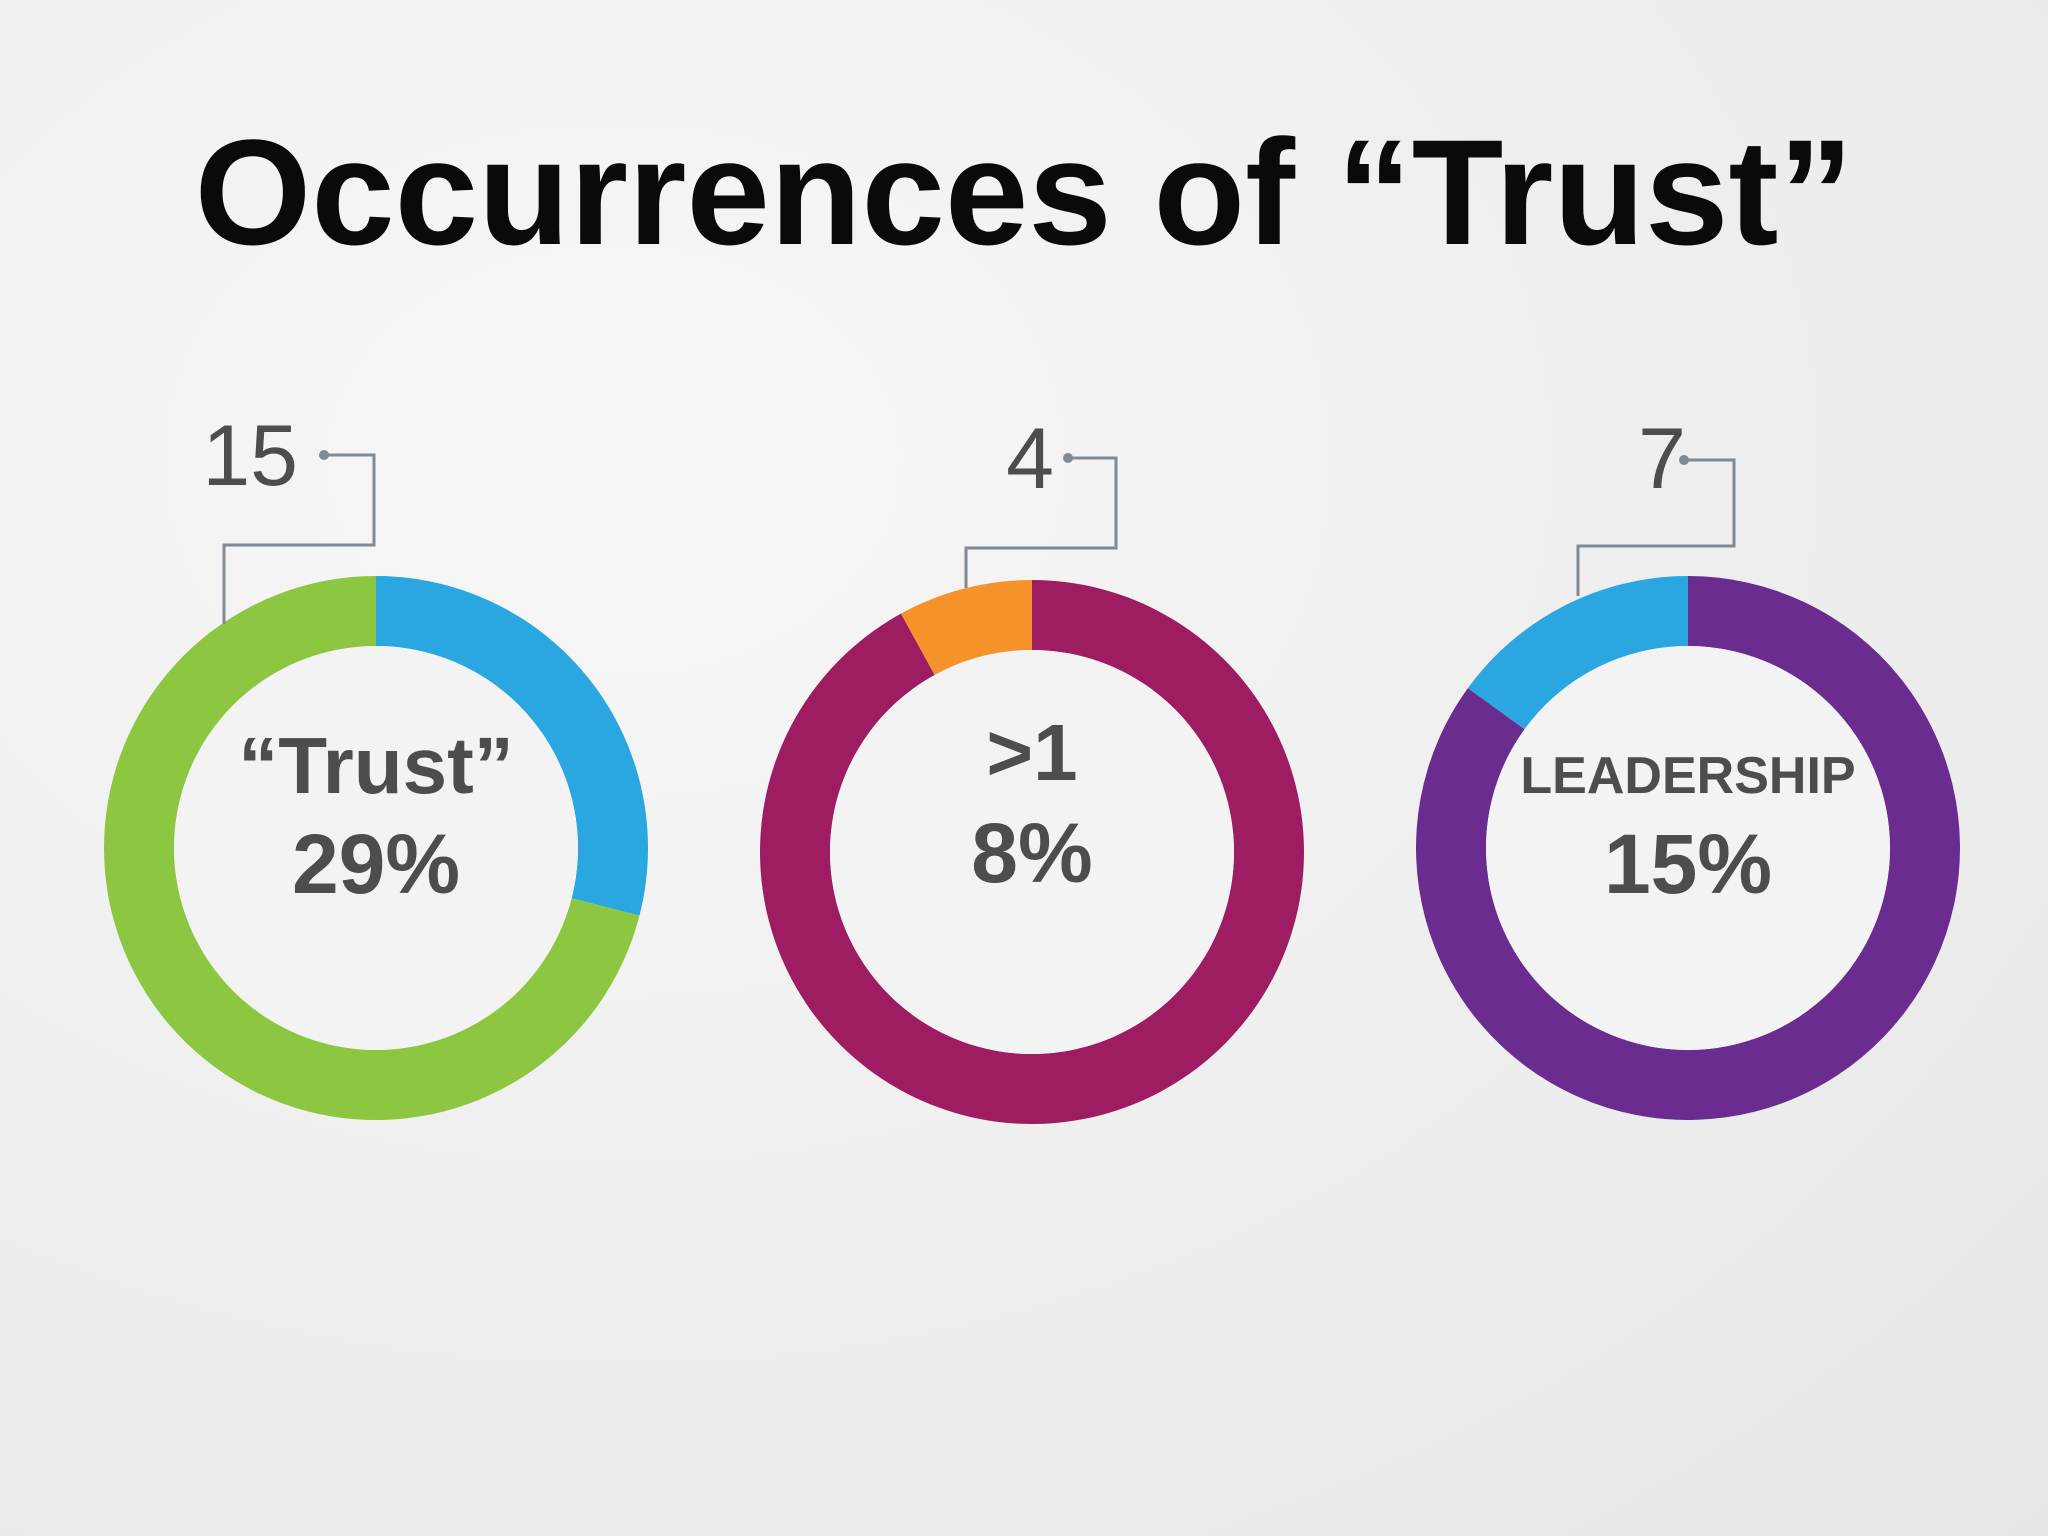 The height and width of the screenshot is (1536, 2048). Describe the element at coordinates (1662, 459) in the screenshot. I see `callout-value: 7` at that location.